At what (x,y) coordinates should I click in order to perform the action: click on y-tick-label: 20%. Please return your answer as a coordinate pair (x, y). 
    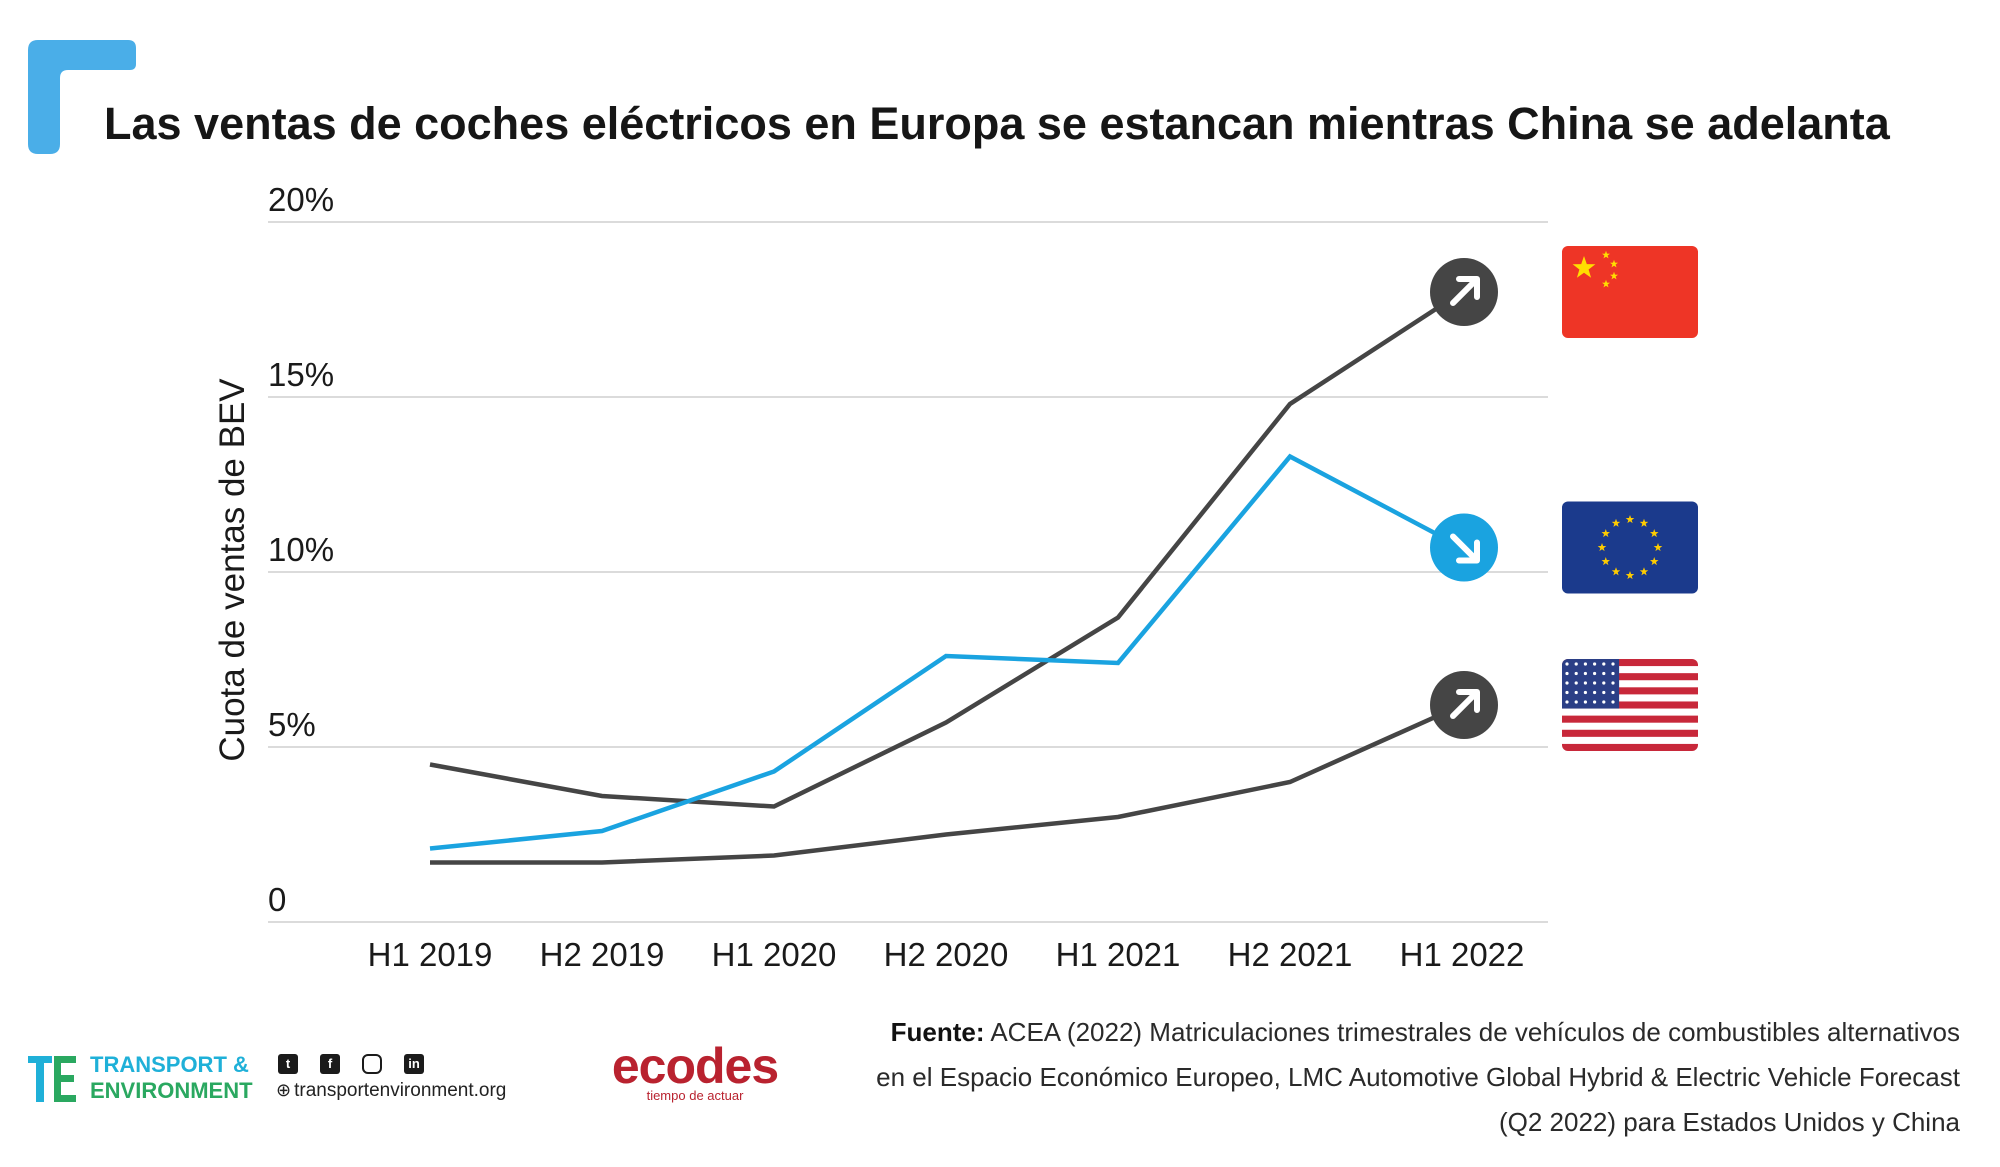
    Looking at the image, I should click on (301, 199).